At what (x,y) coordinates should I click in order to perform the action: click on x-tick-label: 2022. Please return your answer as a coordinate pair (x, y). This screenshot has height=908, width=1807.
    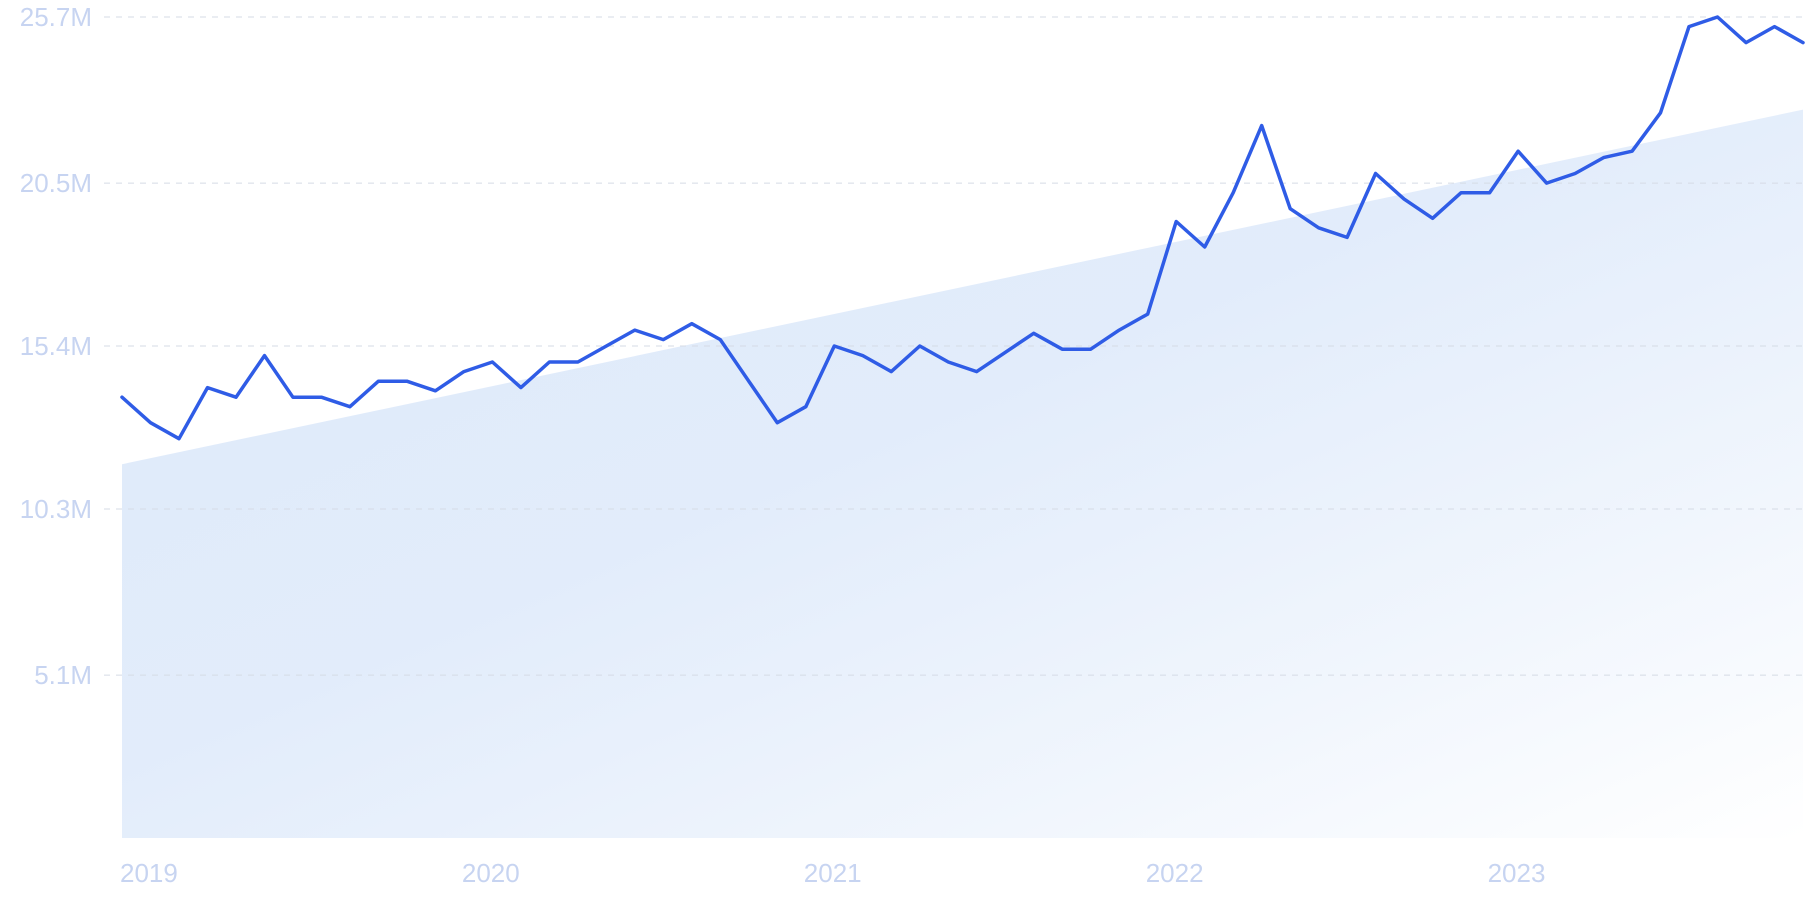
    Looking at the image, I should click on (1175, 873).